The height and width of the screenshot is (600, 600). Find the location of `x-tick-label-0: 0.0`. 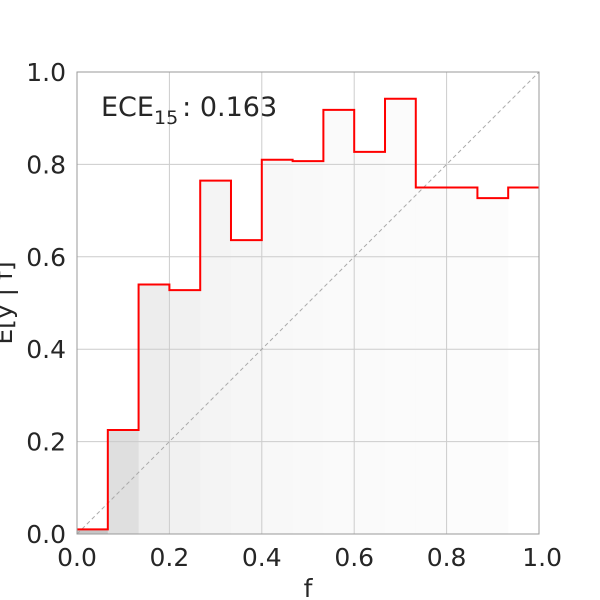

x-tick-label-0: 0.0 is located at coordinates (77, 557).